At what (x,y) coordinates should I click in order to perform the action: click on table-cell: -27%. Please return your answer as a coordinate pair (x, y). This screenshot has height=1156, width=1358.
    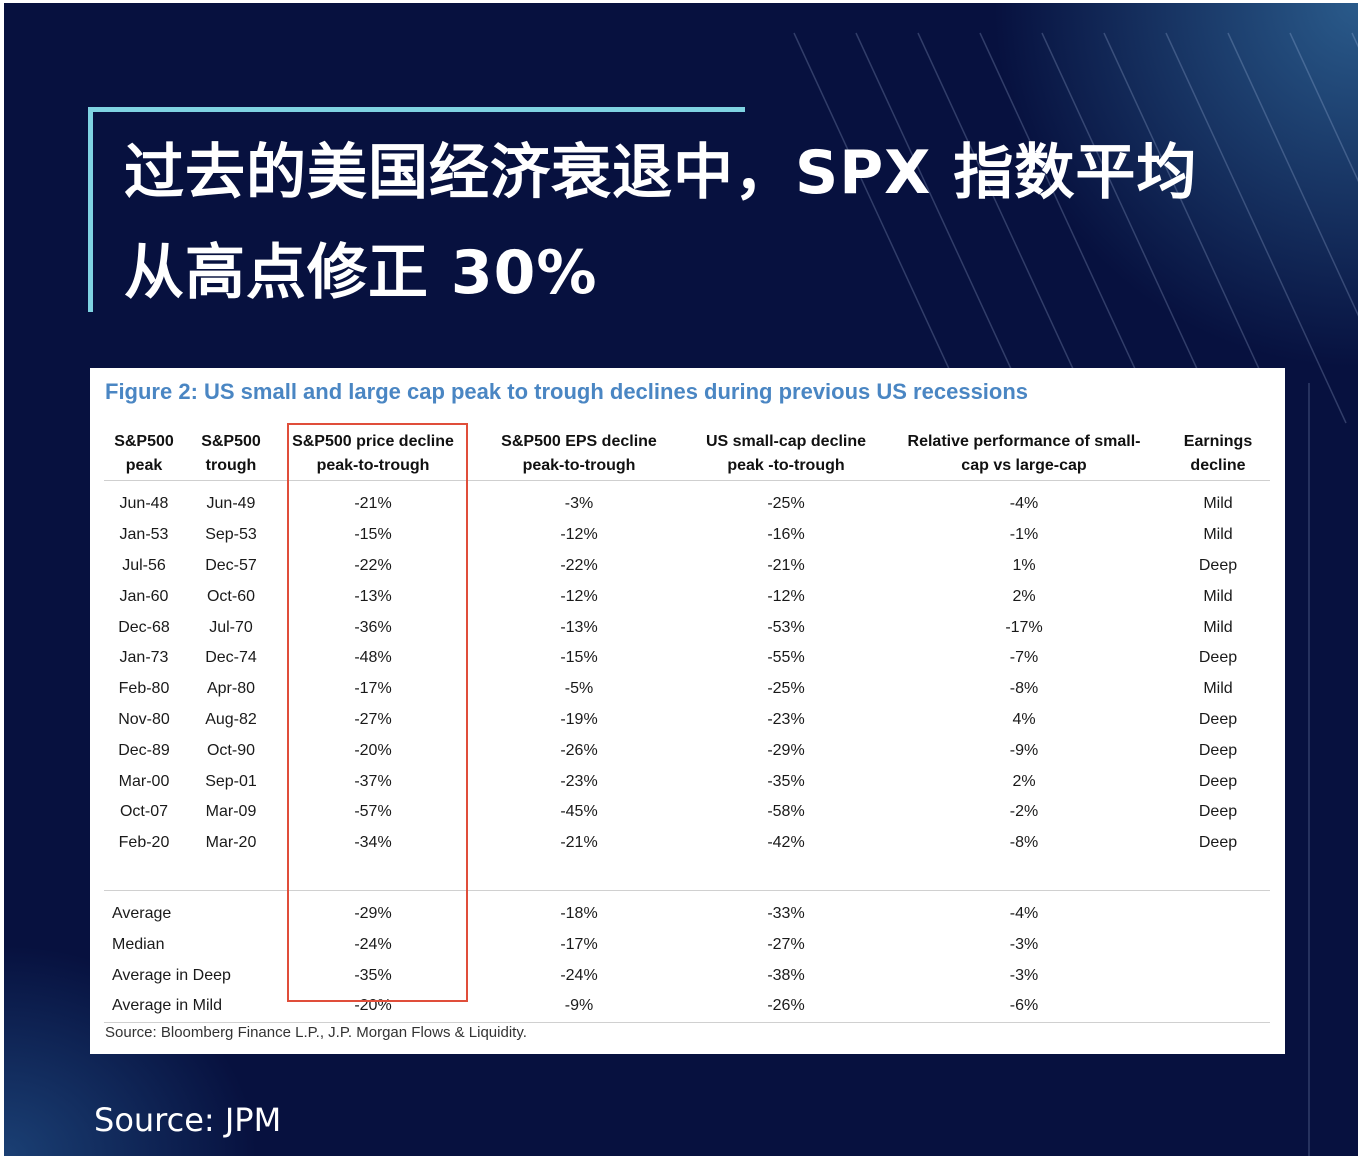
    Looking at the image, I should click on (373, 719).